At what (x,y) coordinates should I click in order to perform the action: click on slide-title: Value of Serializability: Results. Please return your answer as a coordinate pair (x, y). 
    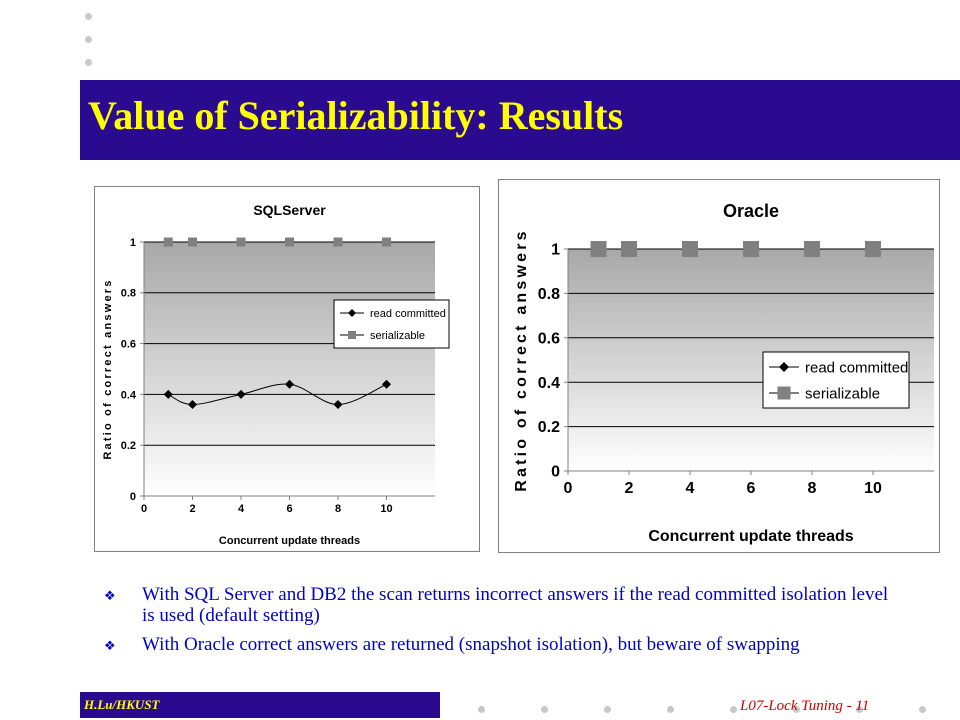
    Looking at the image, I should click on (356, 115).